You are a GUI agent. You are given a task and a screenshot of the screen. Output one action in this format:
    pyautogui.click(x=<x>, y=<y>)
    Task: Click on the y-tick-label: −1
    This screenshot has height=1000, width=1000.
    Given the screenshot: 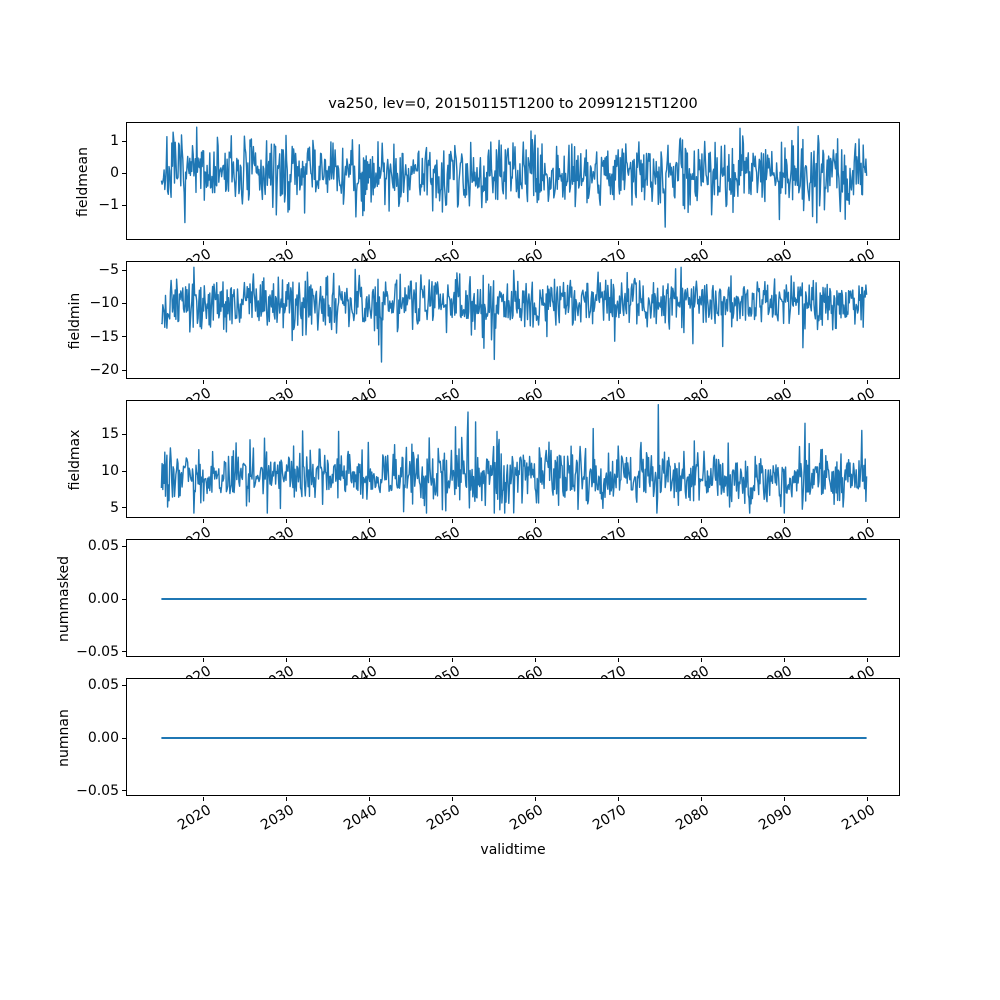 What is the action you would take?
    pyautogui.click(x=108, y=205)
    